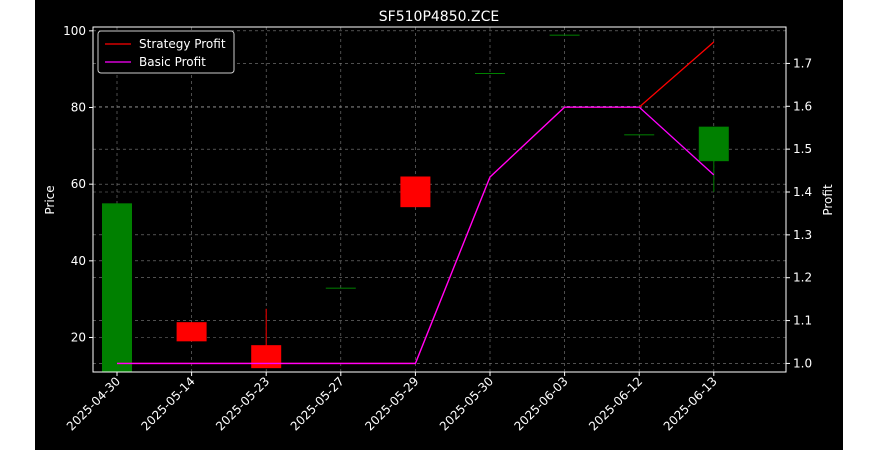  I want to click on y2-tick-label: 1.7, so click(802, 63).